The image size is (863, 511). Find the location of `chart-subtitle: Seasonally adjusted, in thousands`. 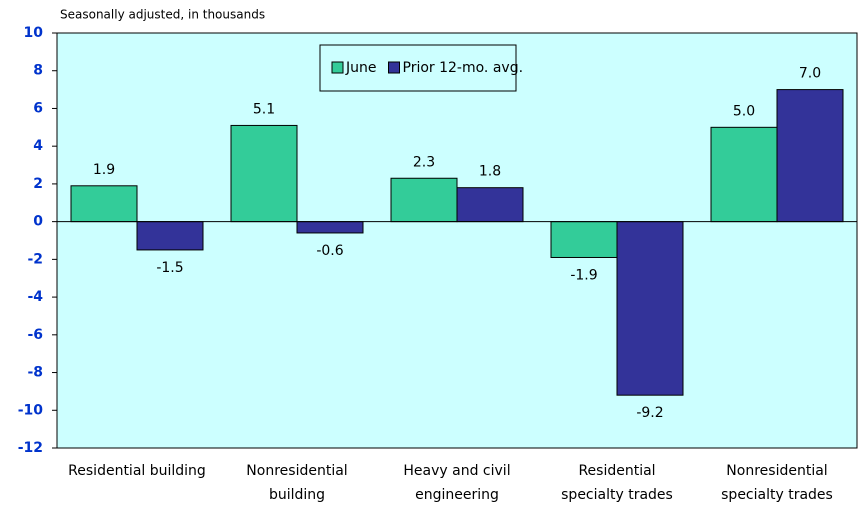

chart-subtitle: Seasonally adjusted, in thousands is located at coordinates (162, 15).